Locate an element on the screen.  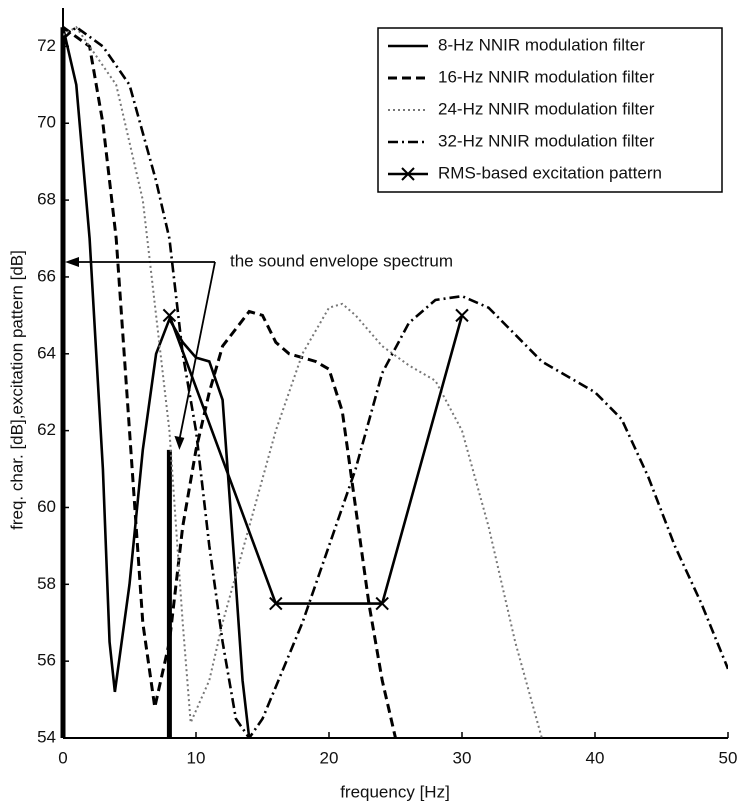
x-tick-label: 10 is located at coordinates (196, 757).